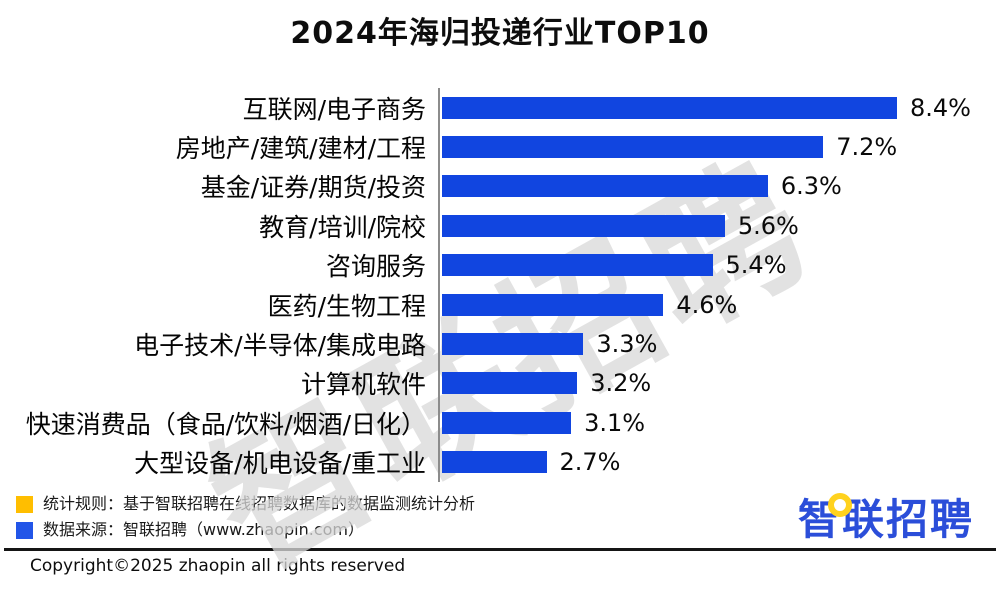 This screenshot has height=609, width=1000. Describe the element at coordinates (707, 304) in the screenshot. I see `value-label: 4.6%` at that location.